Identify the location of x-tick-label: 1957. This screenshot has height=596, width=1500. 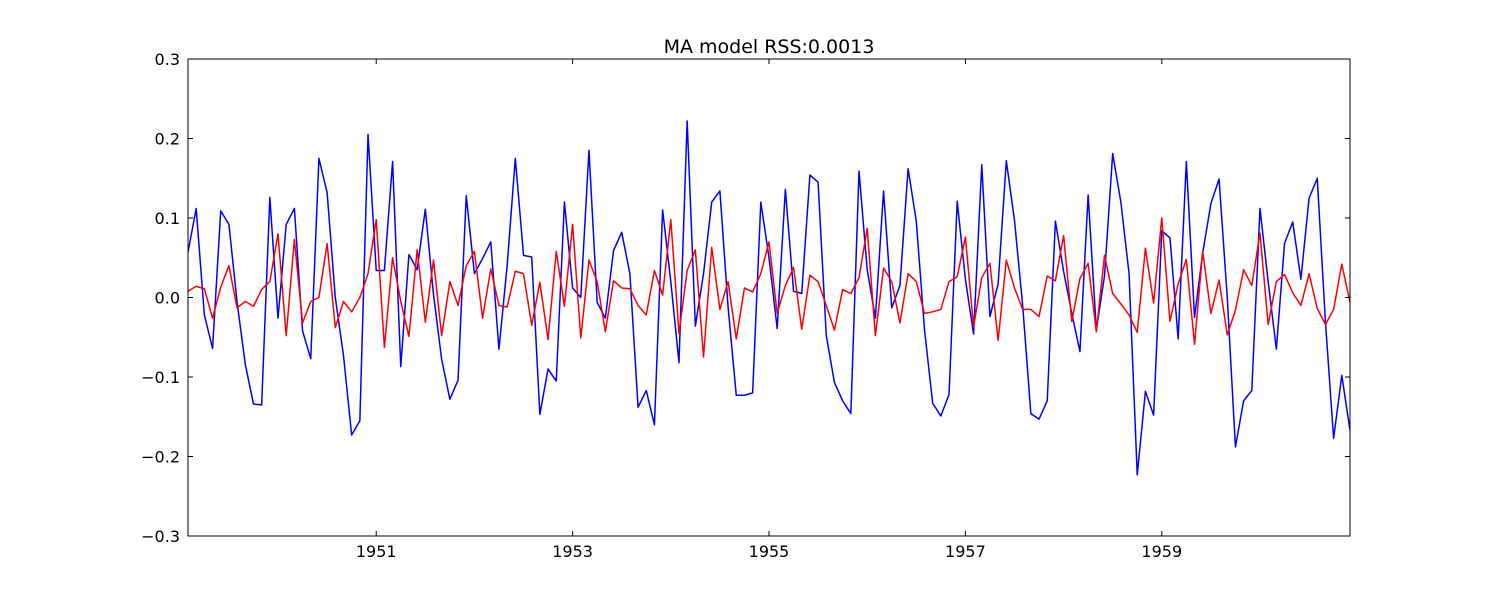
(965, 551).